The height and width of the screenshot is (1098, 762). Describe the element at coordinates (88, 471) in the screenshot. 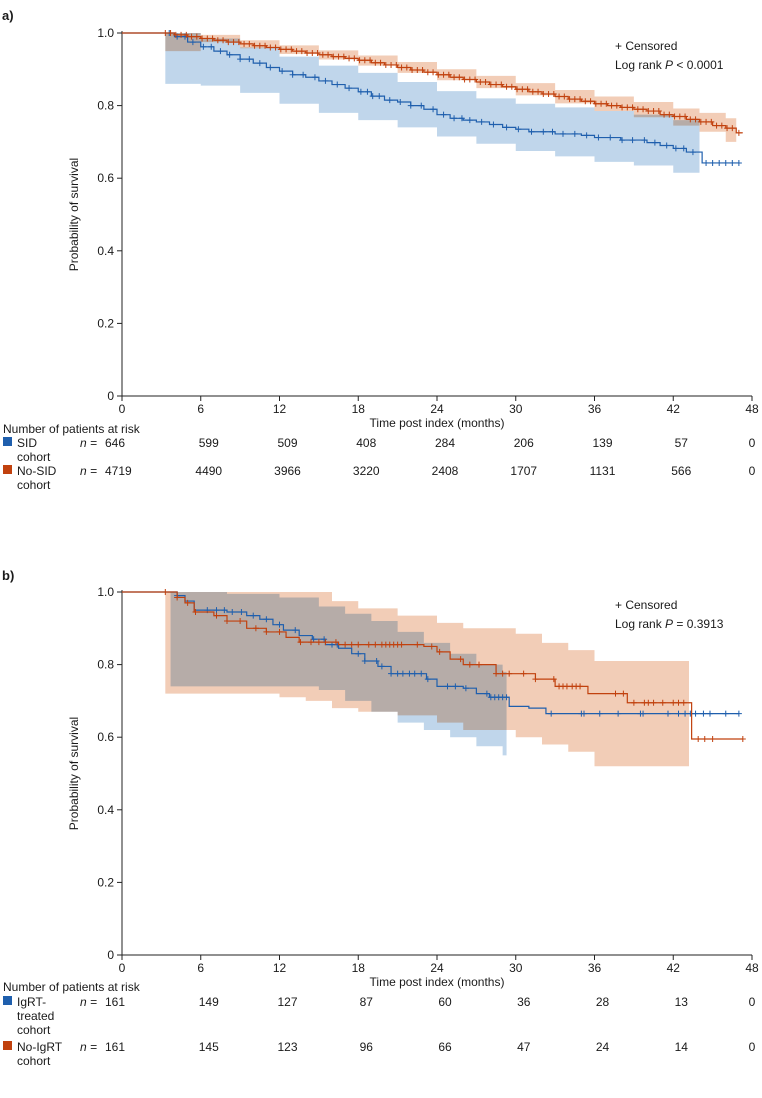

I see `n-label: n =` at that location.